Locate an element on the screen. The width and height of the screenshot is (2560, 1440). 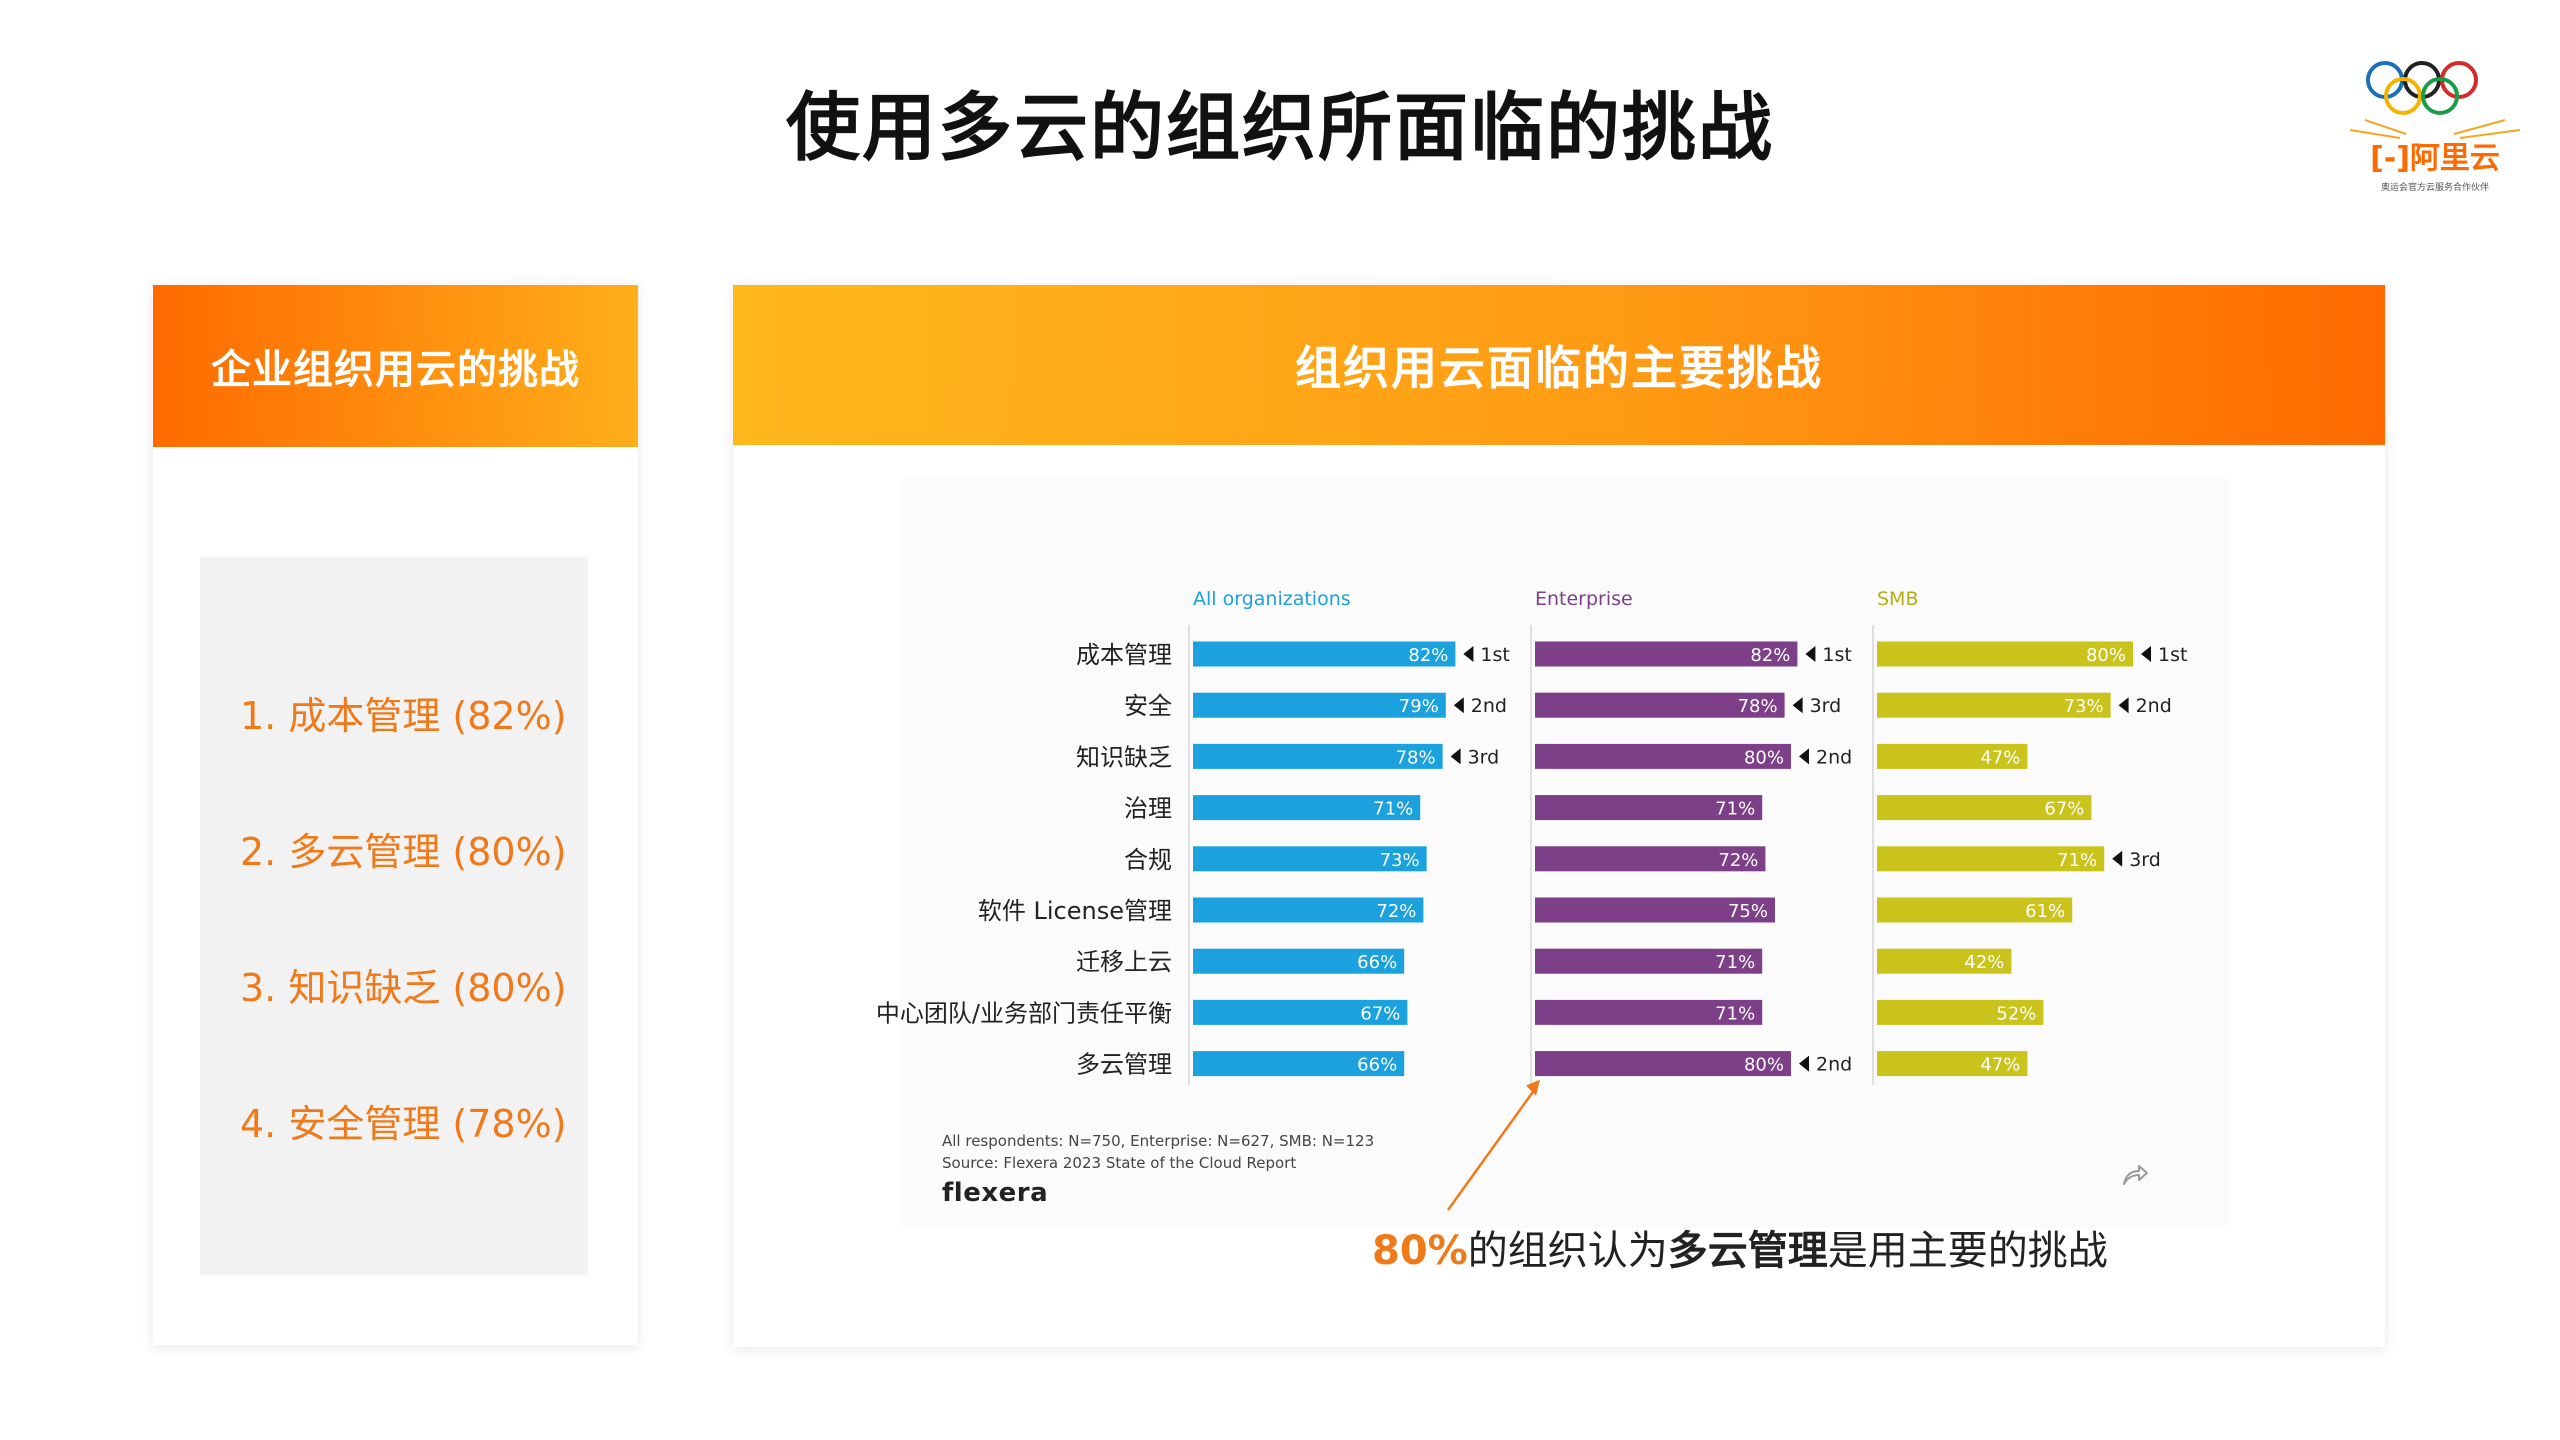
callout-percentage: 80% is located at coordinates (1420, 1251).